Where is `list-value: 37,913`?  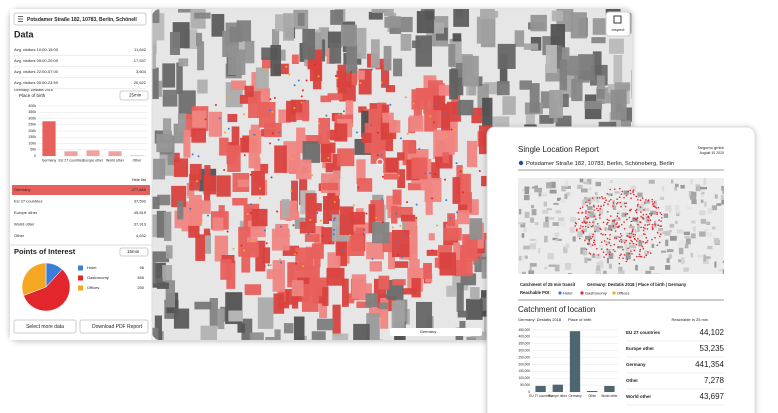
list-value: 37,913 is located at coordinates (140, 224).